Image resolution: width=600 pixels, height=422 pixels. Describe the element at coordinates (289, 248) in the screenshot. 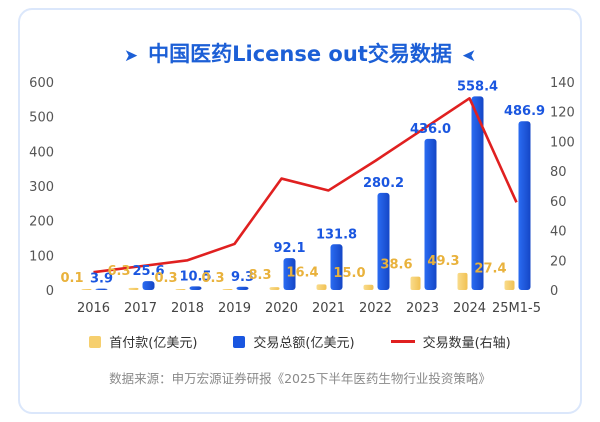

I see `data-label-total: 92.1` at that location.